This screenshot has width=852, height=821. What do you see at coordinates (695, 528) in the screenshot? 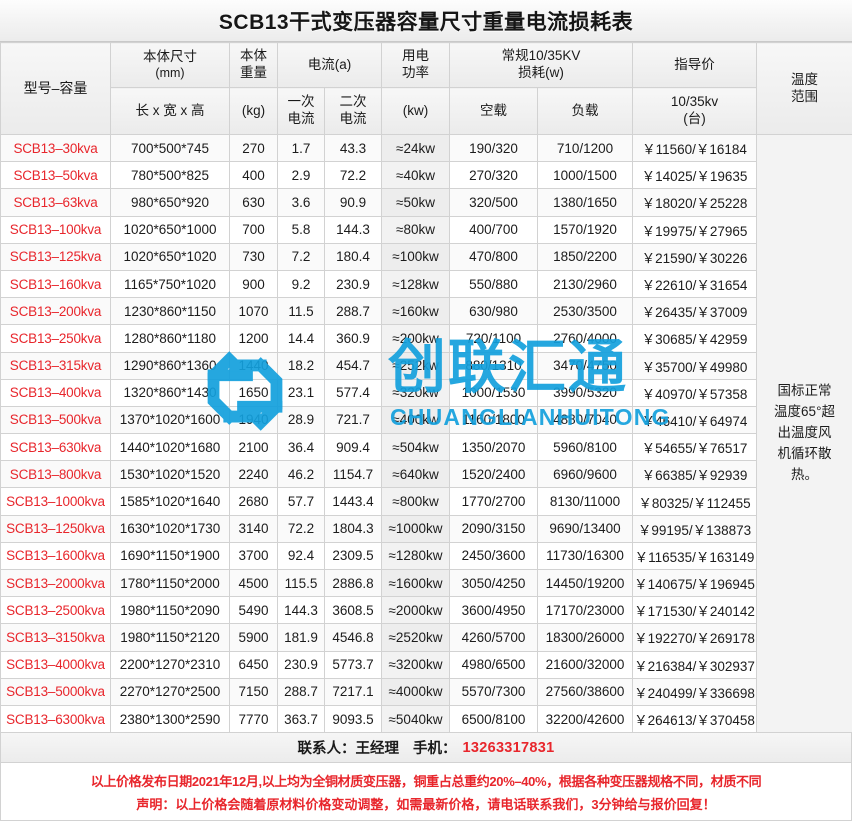
I see `cell-price: ￥99195/￥138873` at bounding box center [695, 528].